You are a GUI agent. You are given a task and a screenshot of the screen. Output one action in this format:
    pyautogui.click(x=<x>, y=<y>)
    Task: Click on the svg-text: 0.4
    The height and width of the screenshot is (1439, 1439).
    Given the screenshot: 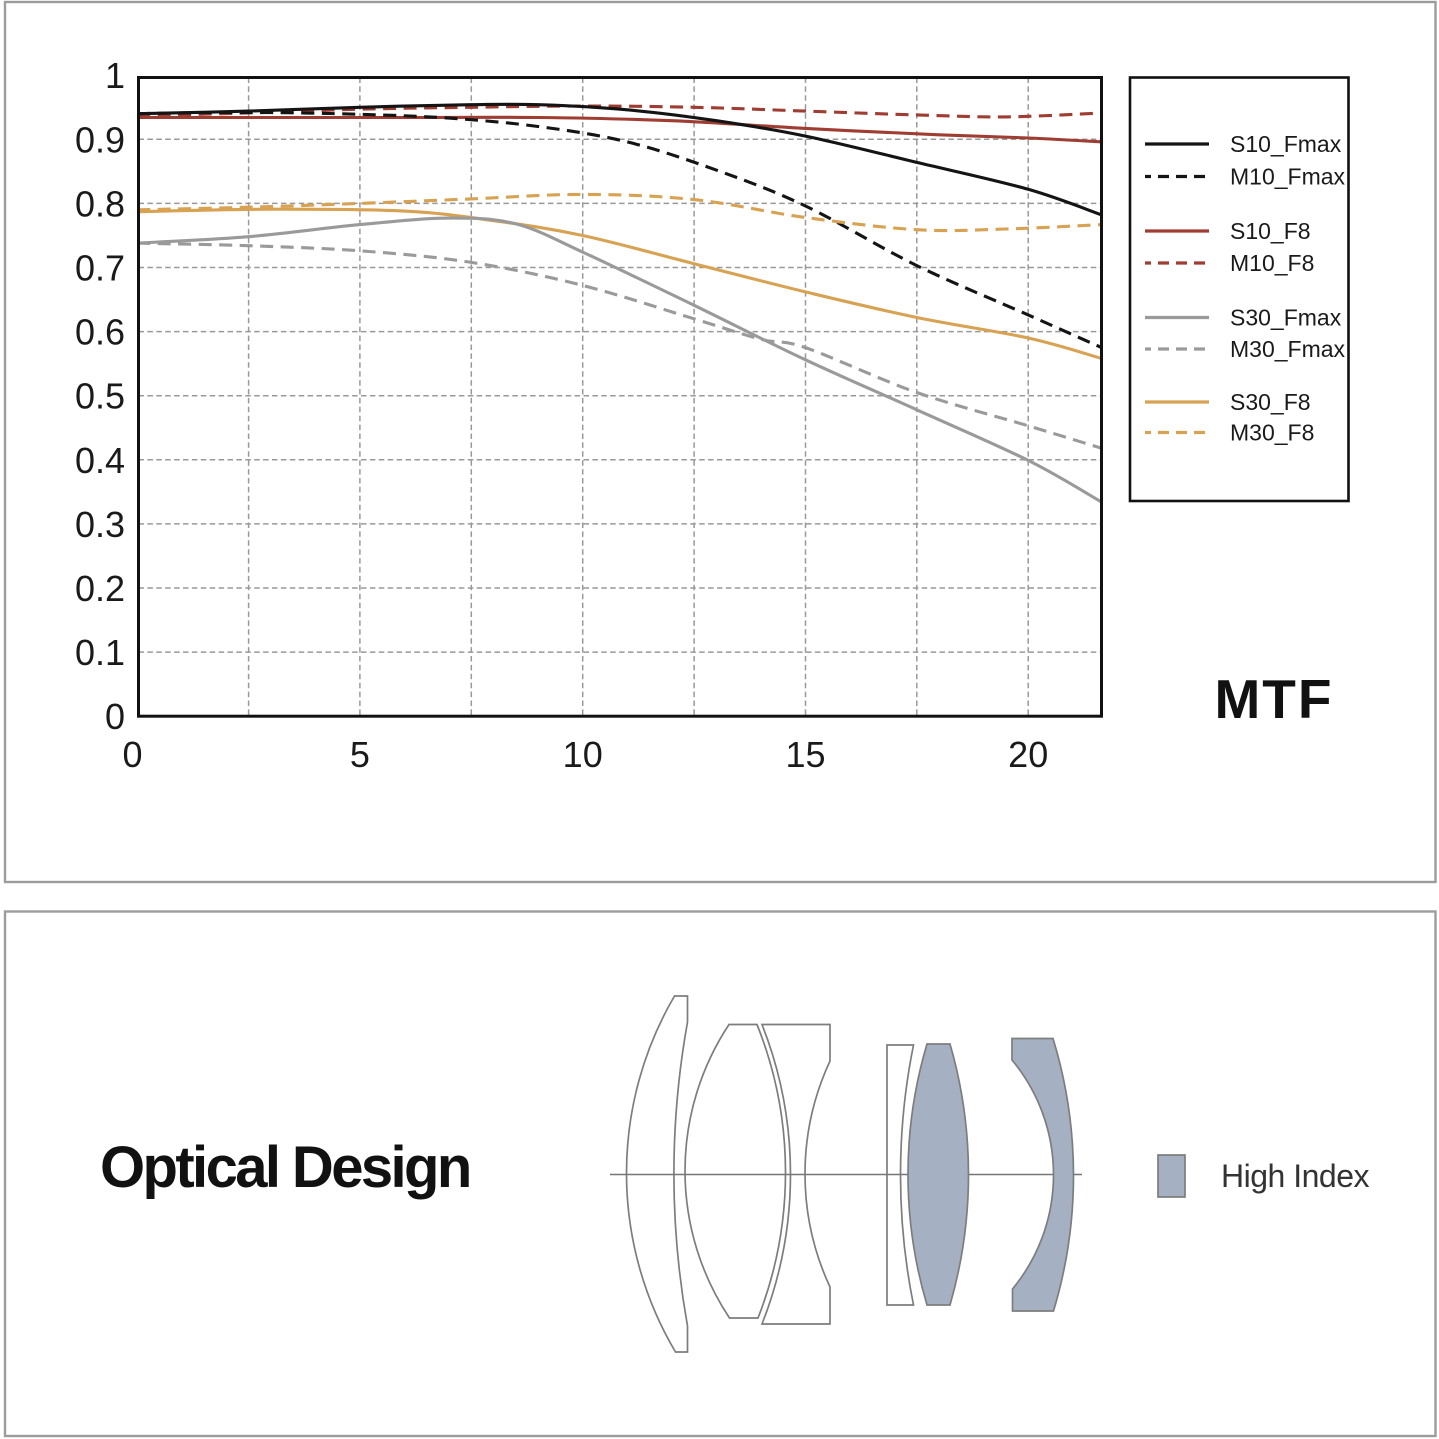 What is the action you would take?
    pyautogui.click(x=100, y=460)
    